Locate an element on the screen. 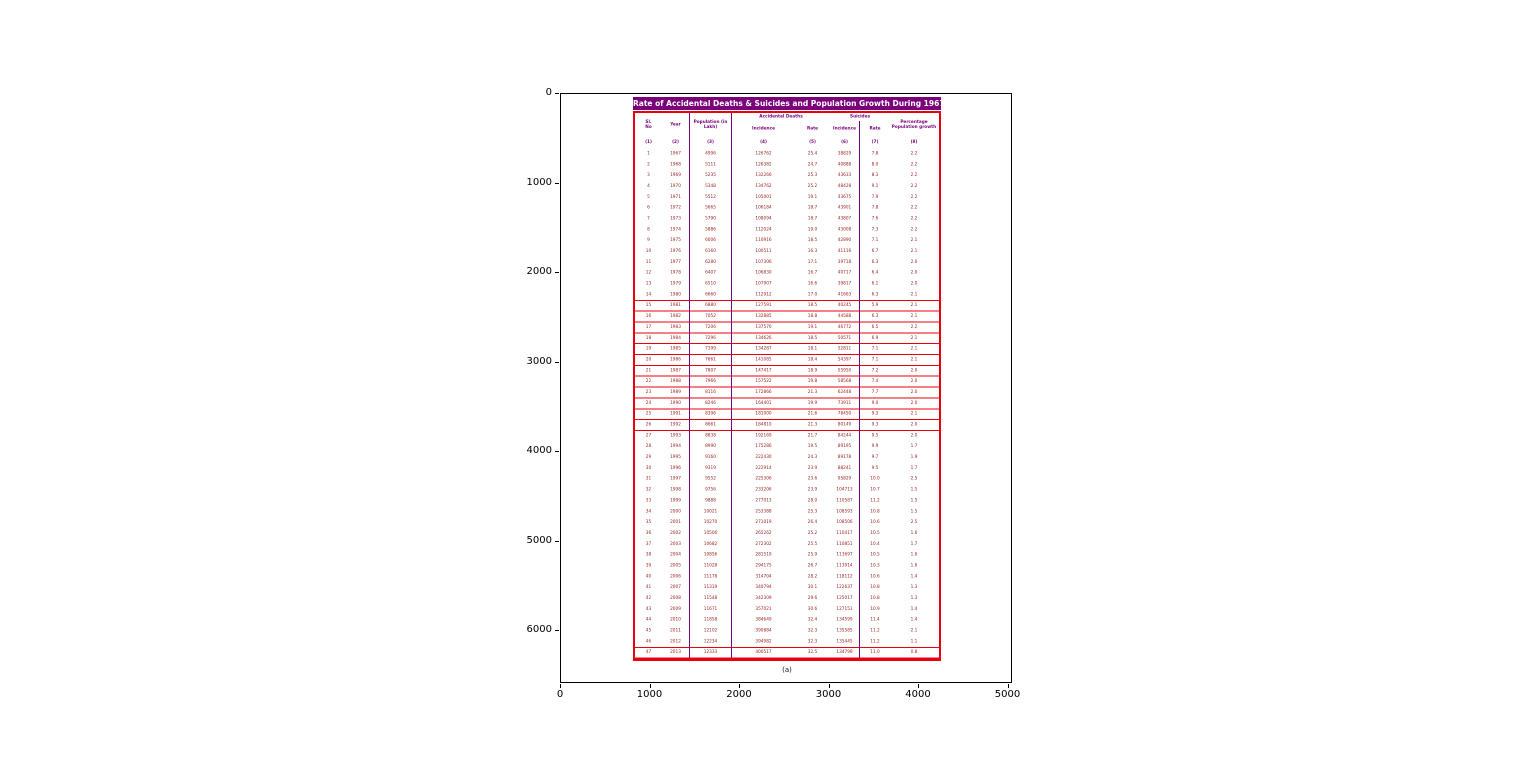 This screenshot has height=767, width=1536. table-row: 22 1988 7966 157522 19.8 58568 7.4 2.0 is located at coordinates (787, 381).